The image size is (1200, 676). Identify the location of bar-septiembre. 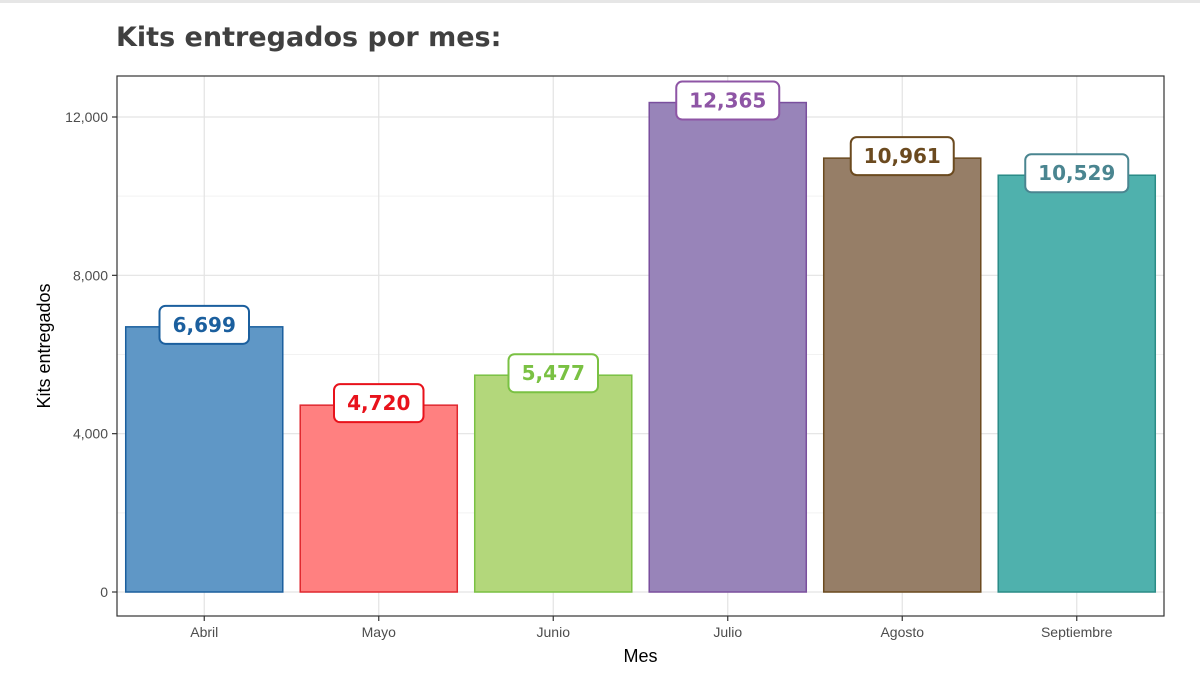
(1077, 383).